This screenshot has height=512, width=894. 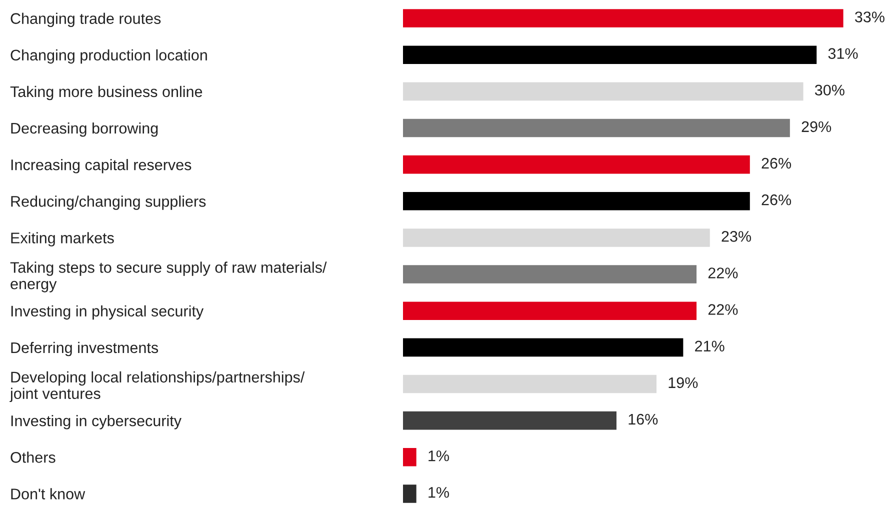 What do you see at coordinates (817, 126) in the screenshot?
I see `data-label: 29%` at bounding box center [817, 126].